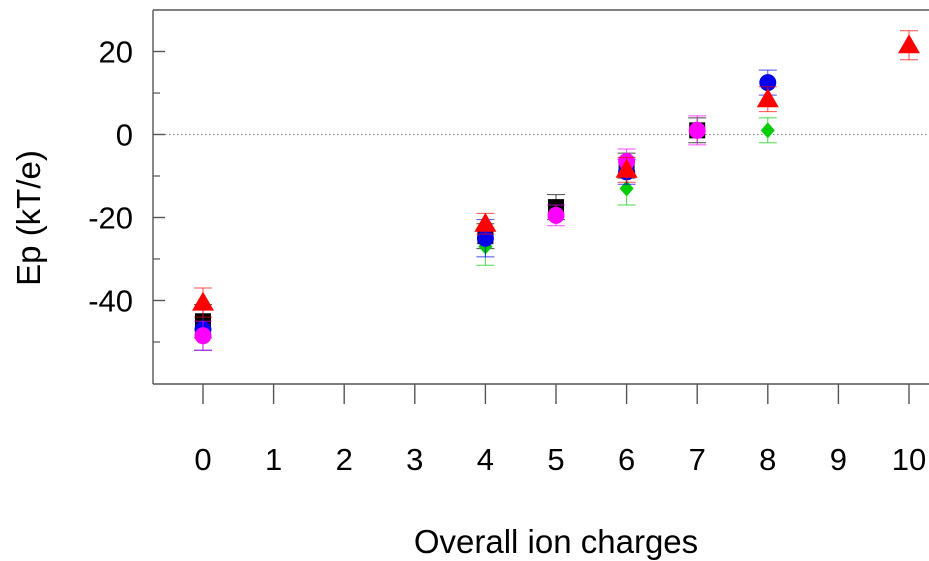  What do you see at coordinates (273, 459) in the screenshot?
I see `x-tick-label: 1` at bounding box center [273, 459].